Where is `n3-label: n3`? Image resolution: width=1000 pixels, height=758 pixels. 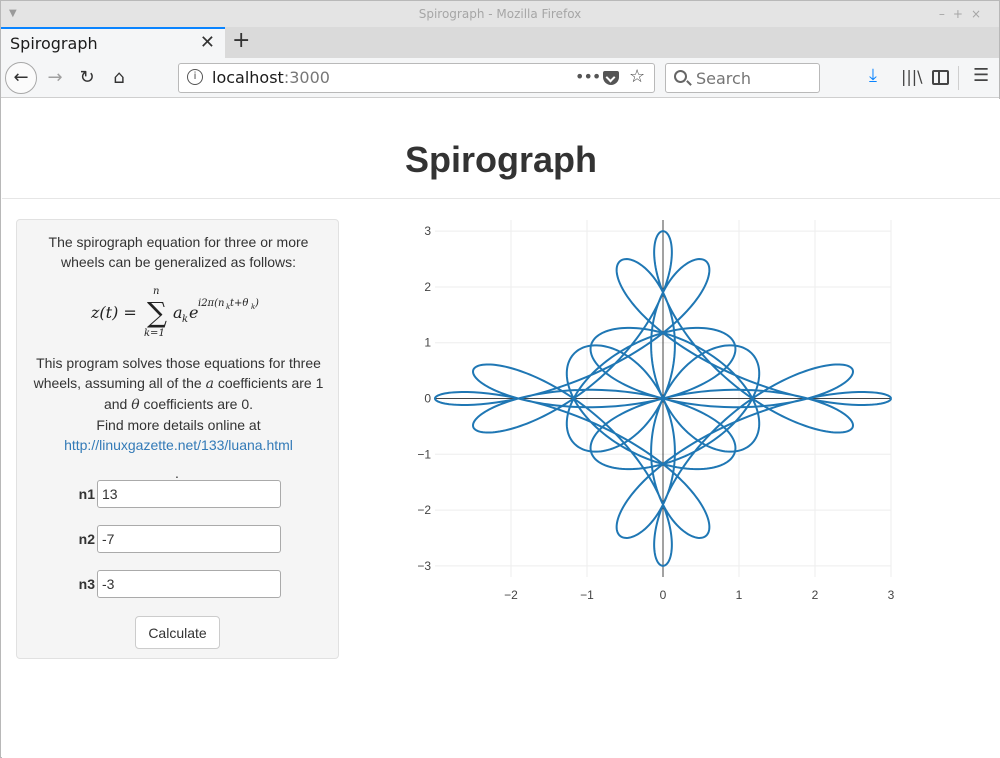
n3-label: n3 is located at coordinates (86, 584).